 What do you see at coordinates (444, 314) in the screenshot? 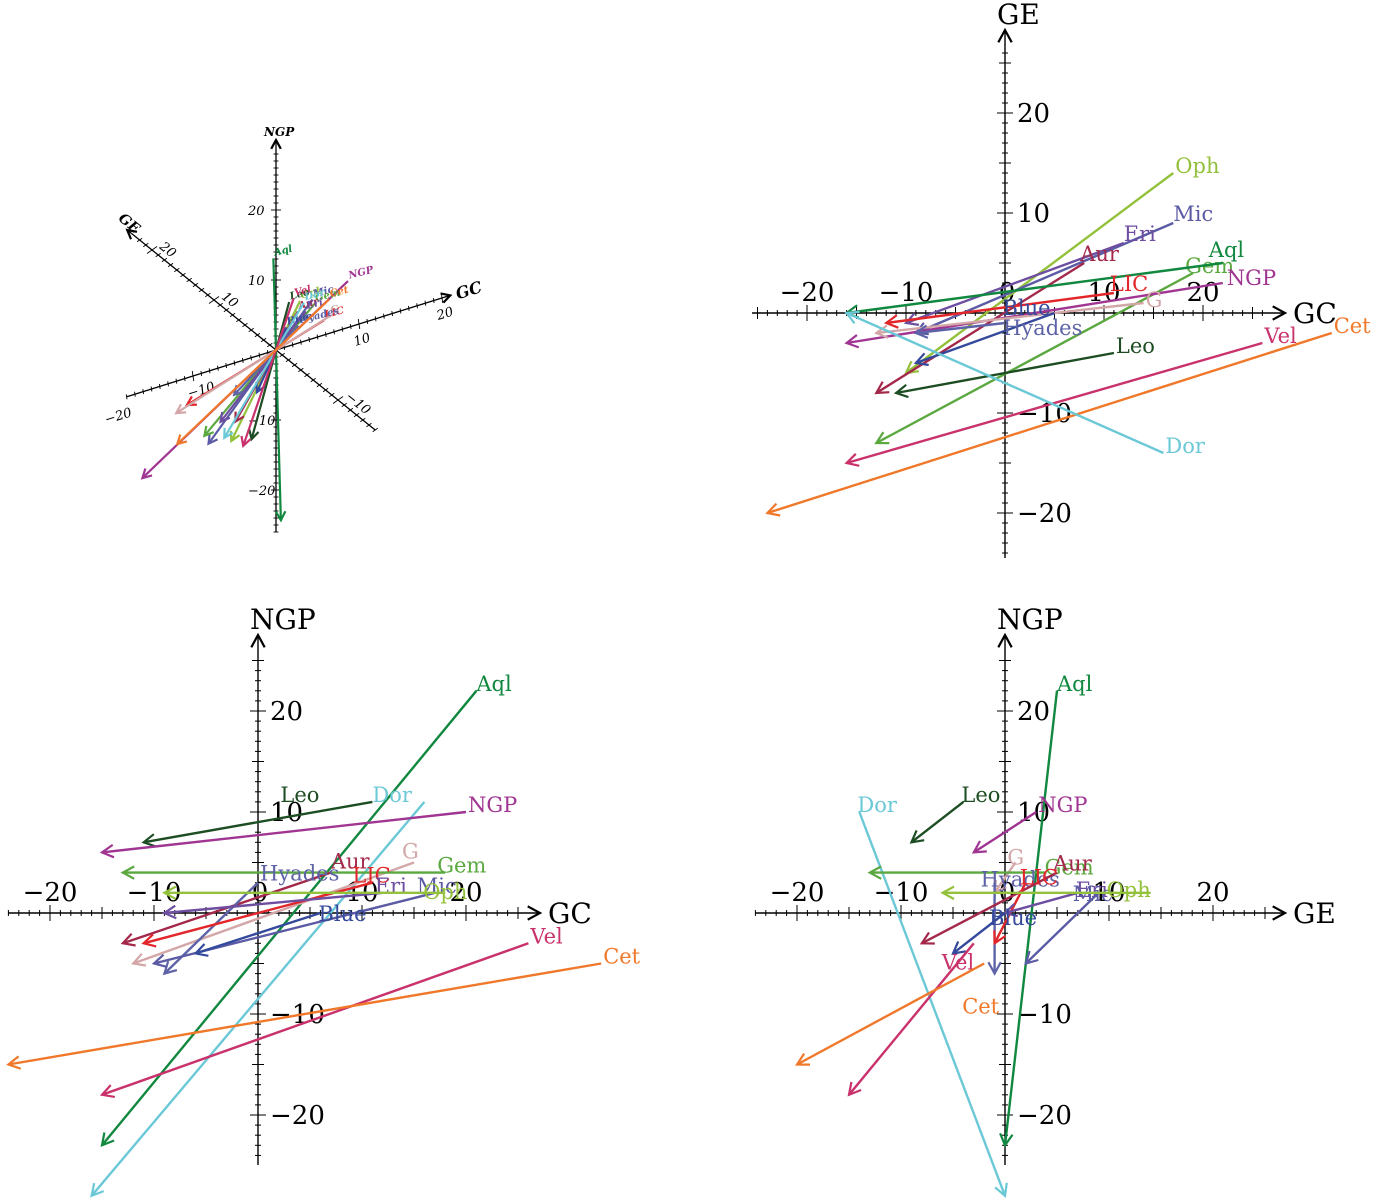
I see `gc-tick-label: 20` at bounding box center [444, 314].